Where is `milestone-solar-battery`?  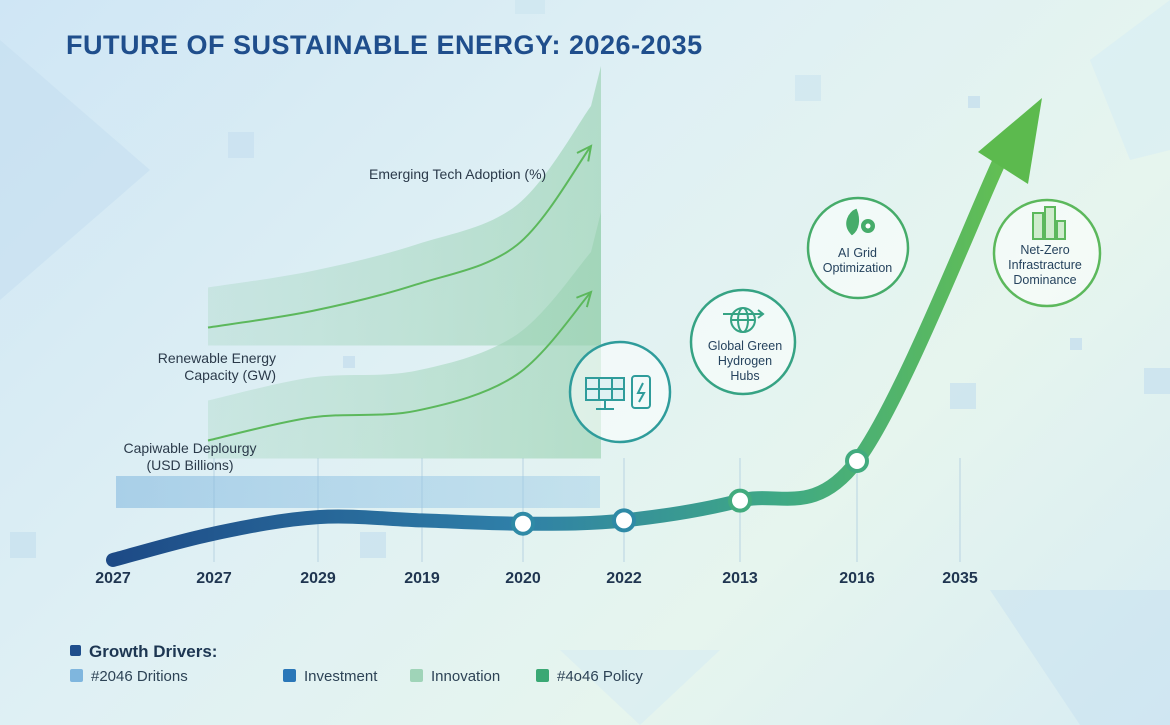
milestone-solar-battery is located at coordinates (620, 392).